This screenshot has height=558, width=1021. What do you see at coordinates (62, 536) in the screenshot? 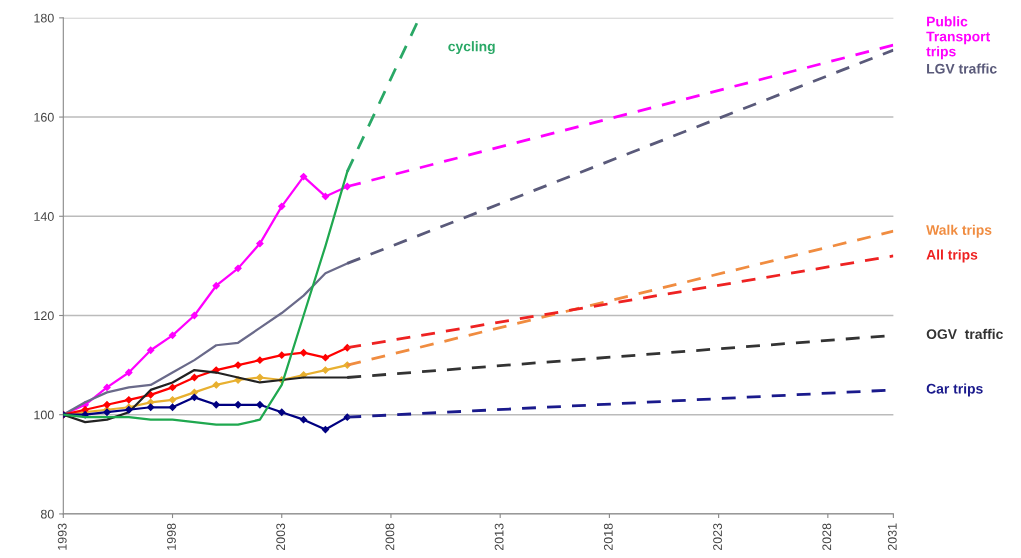
I see `x-tick-label: 1993` at bounding box center [62, 536].